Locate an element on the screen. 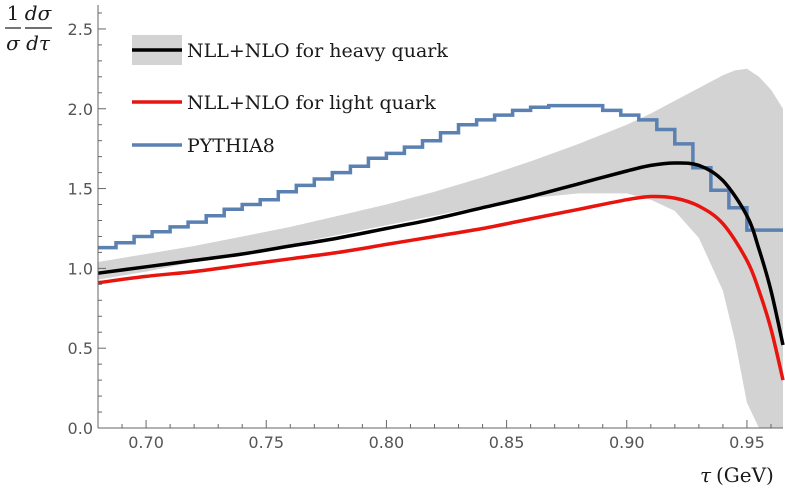 The image size is (785, 494). y-axis-label: 1 σ dσ dτ is located at coordinates (29, 28).